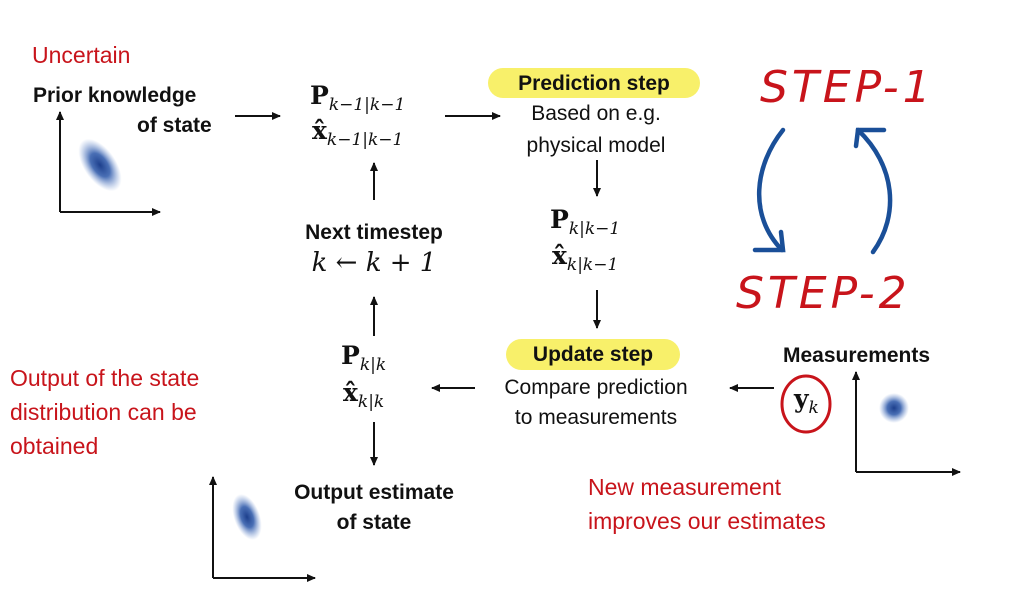 This screenshot has height=613, width=1018. I want to click on prediction-desc-line1: Based on e.g., so click(596, 113).